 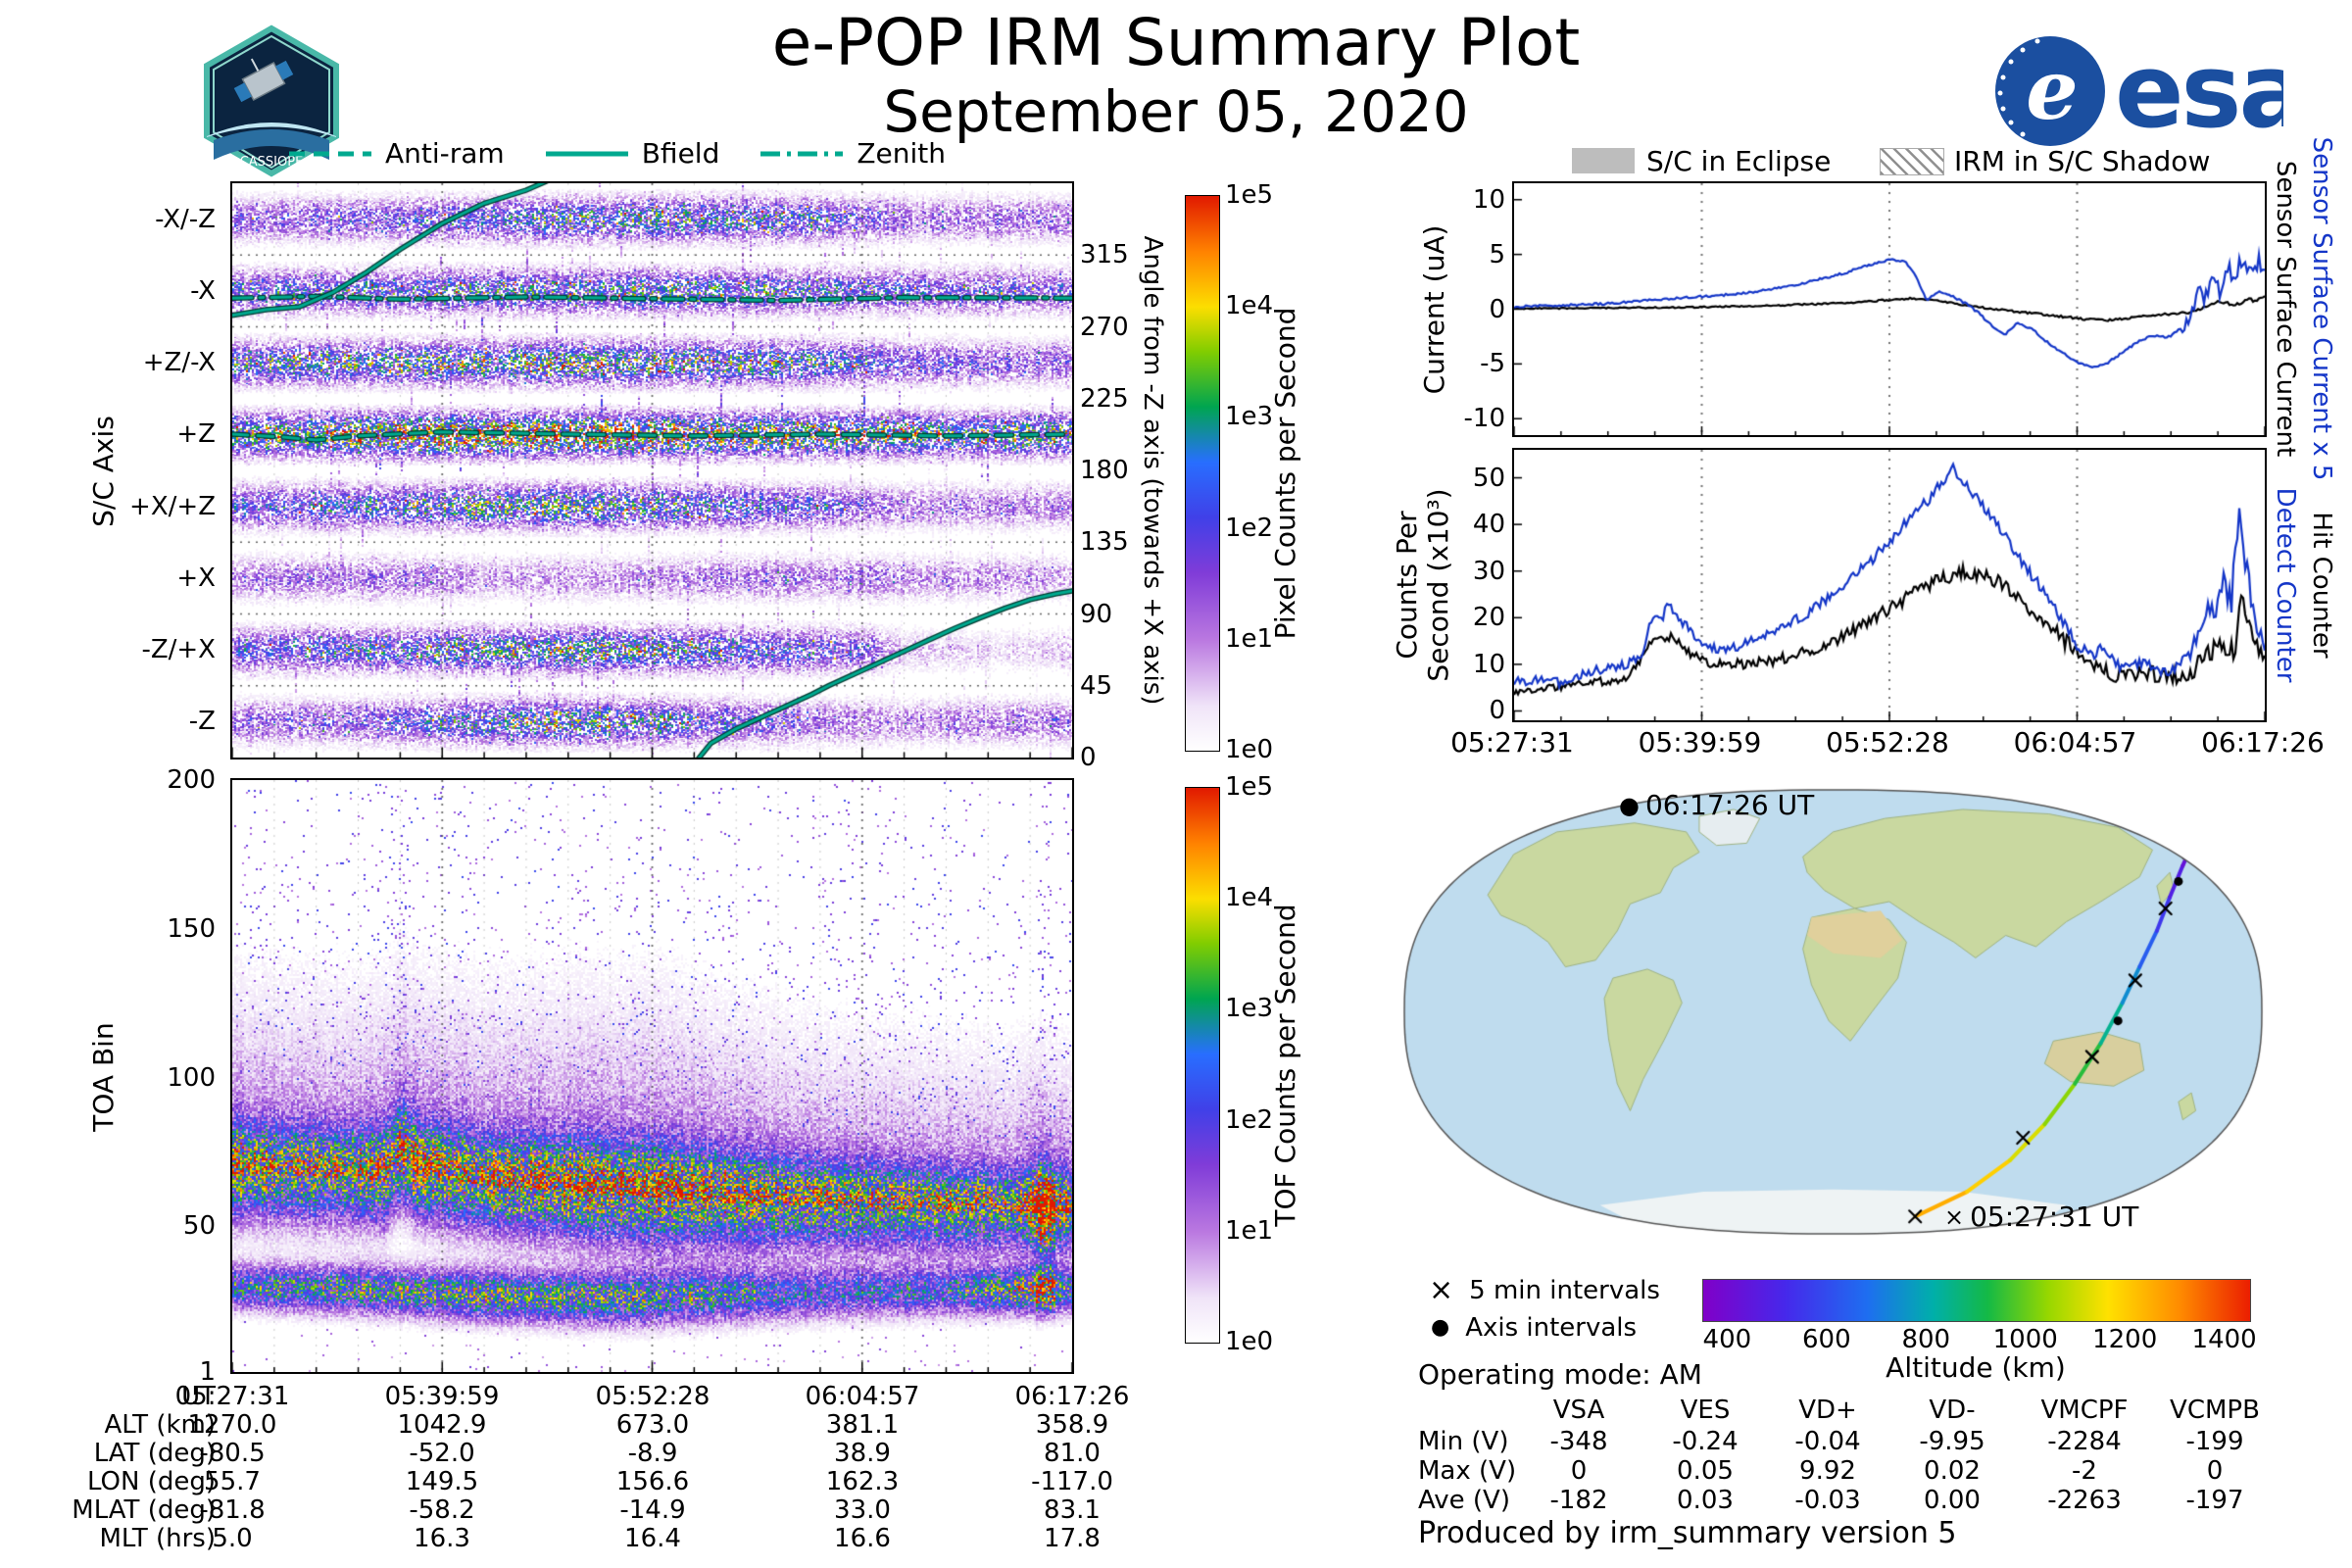 I want to click on angle-tick: 270, so click(x=1104, y=327).